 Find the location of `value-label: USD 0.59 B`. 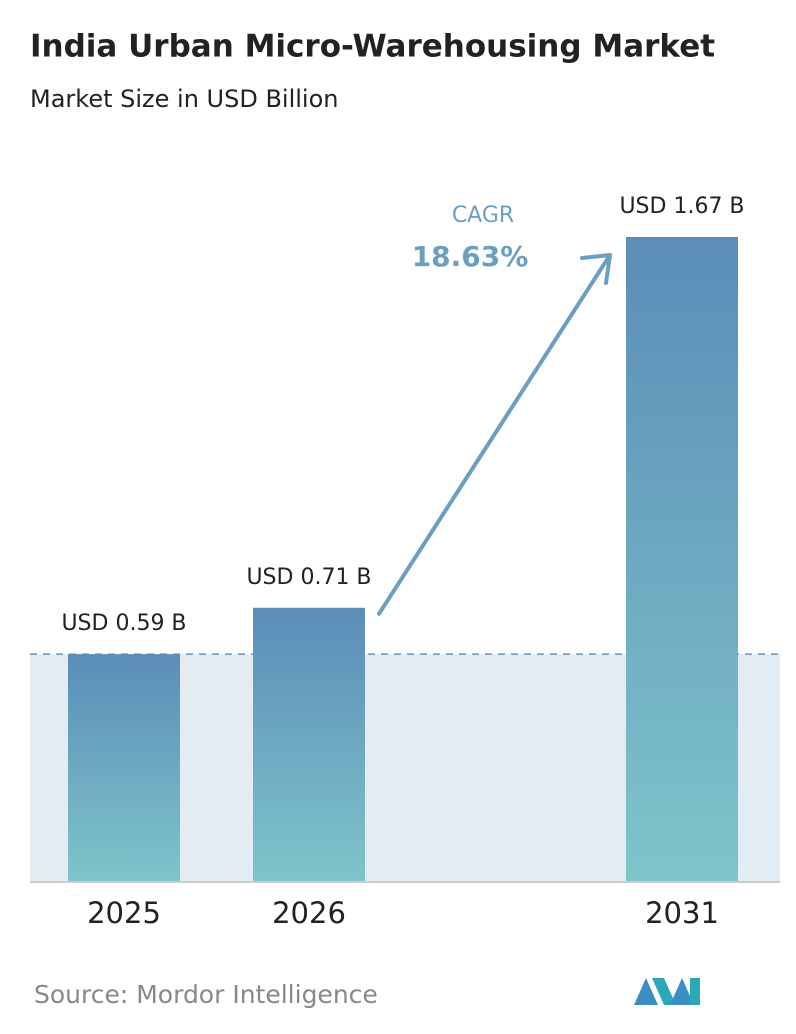

value-label: USD 0.59 B is located at coordinates (123, 623).